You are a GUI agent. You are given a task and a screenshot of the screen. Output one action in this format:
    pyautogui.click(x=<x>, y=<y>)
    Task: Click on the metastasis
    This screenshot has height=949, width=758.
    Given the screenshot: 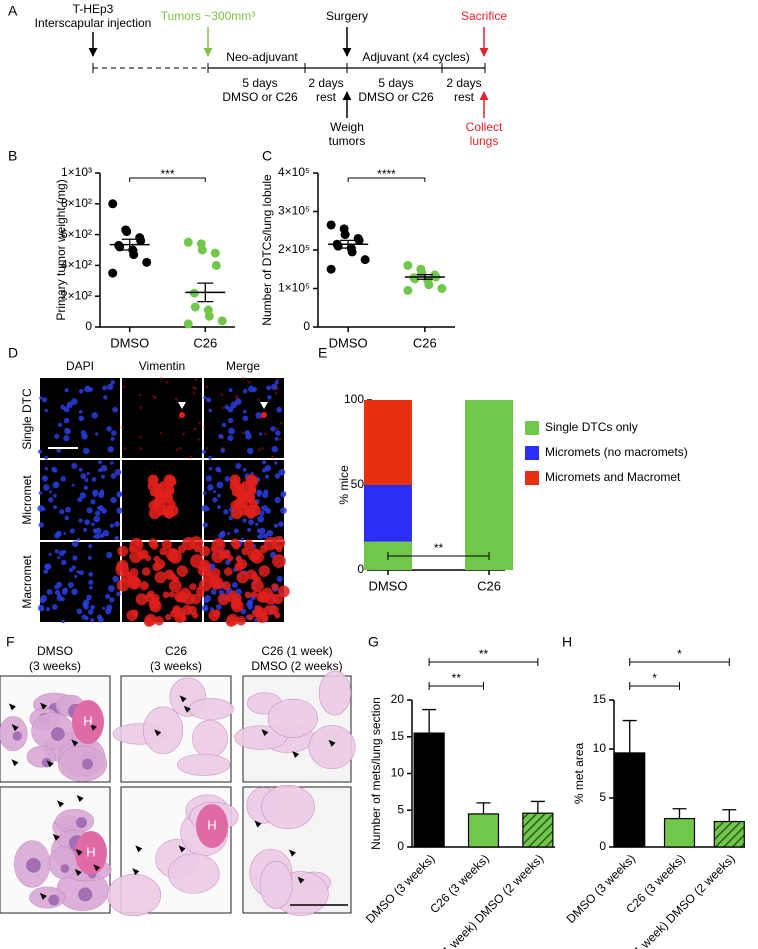 What is the action you would take?
    pyautogui.click(x=17, y=736)
    